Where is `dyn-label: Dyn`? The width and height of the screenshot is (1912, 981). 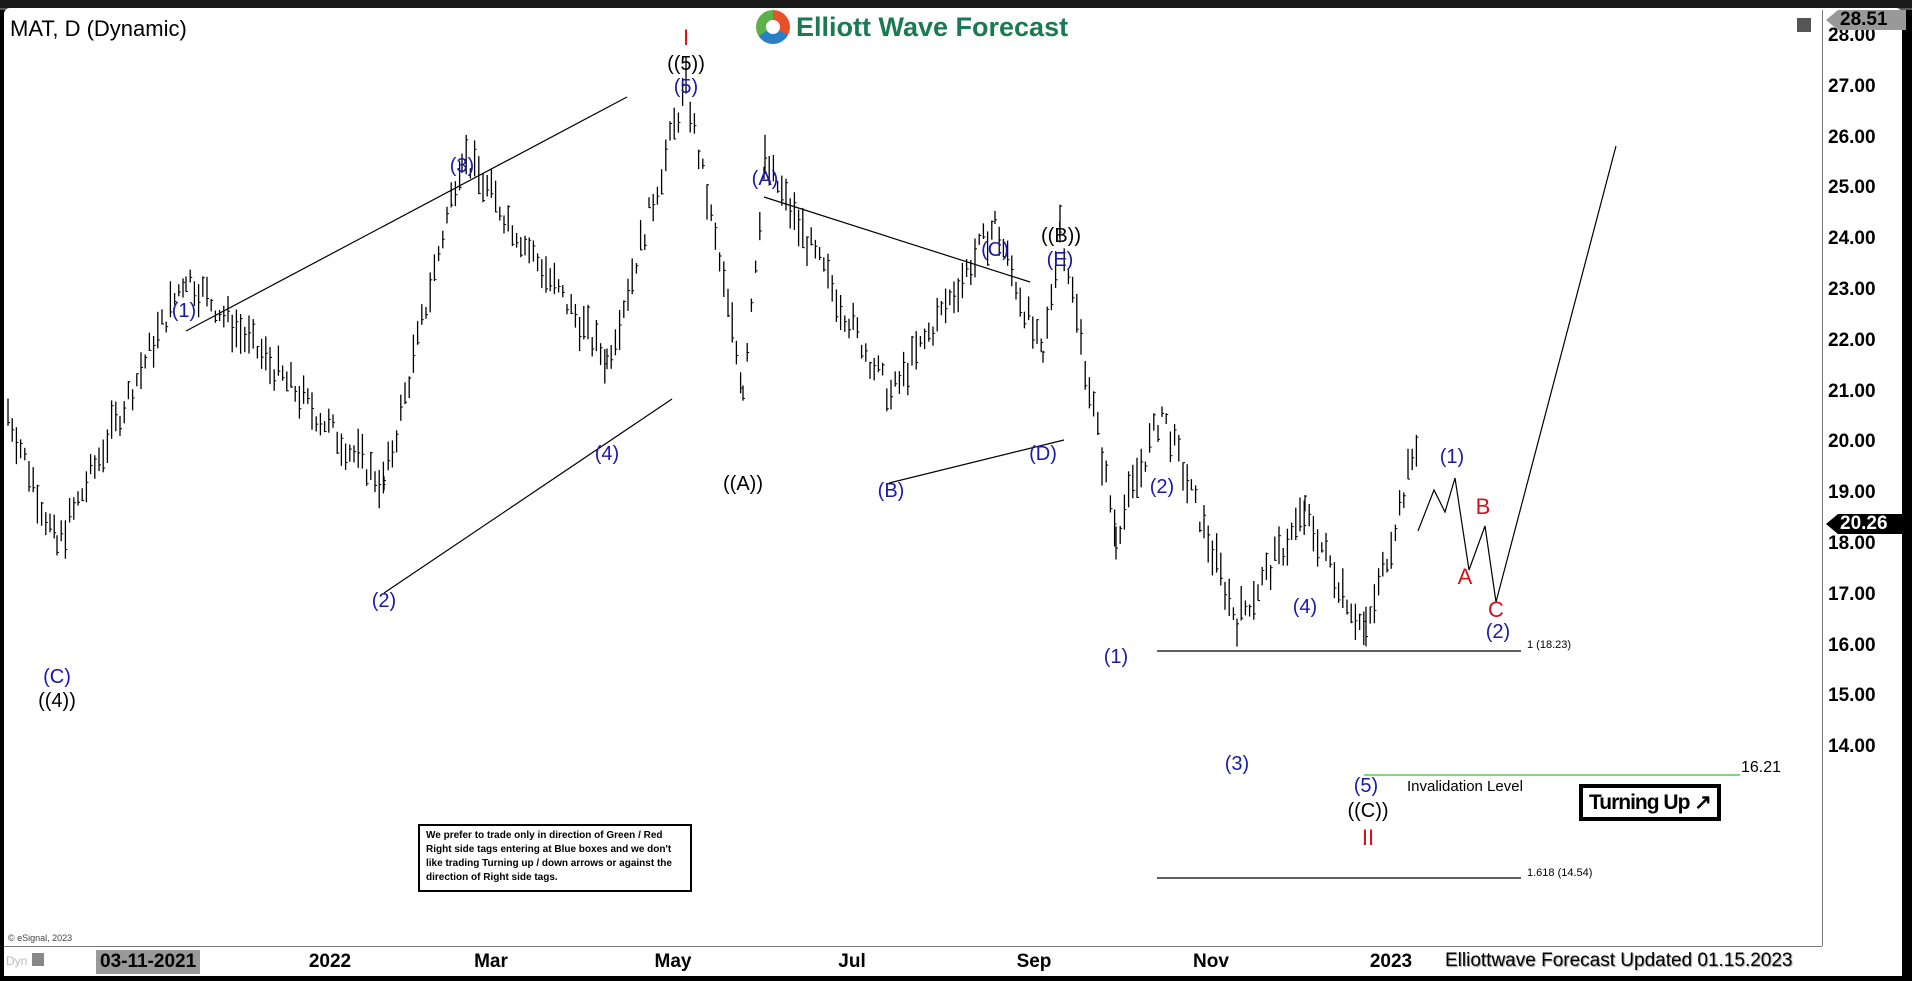 dyn-label: Dyn is located at coordinates (17, 961).